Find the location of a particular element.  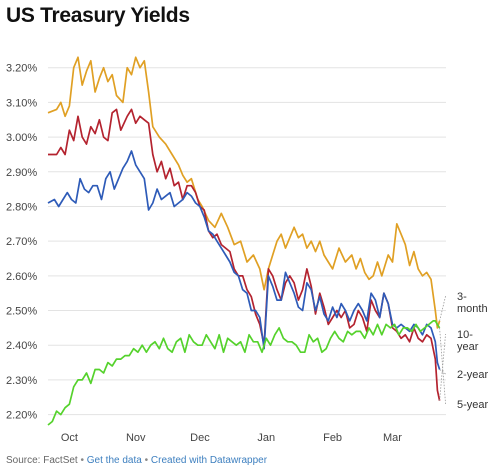

series-label: 5-year is located at coordinates (473, 405).